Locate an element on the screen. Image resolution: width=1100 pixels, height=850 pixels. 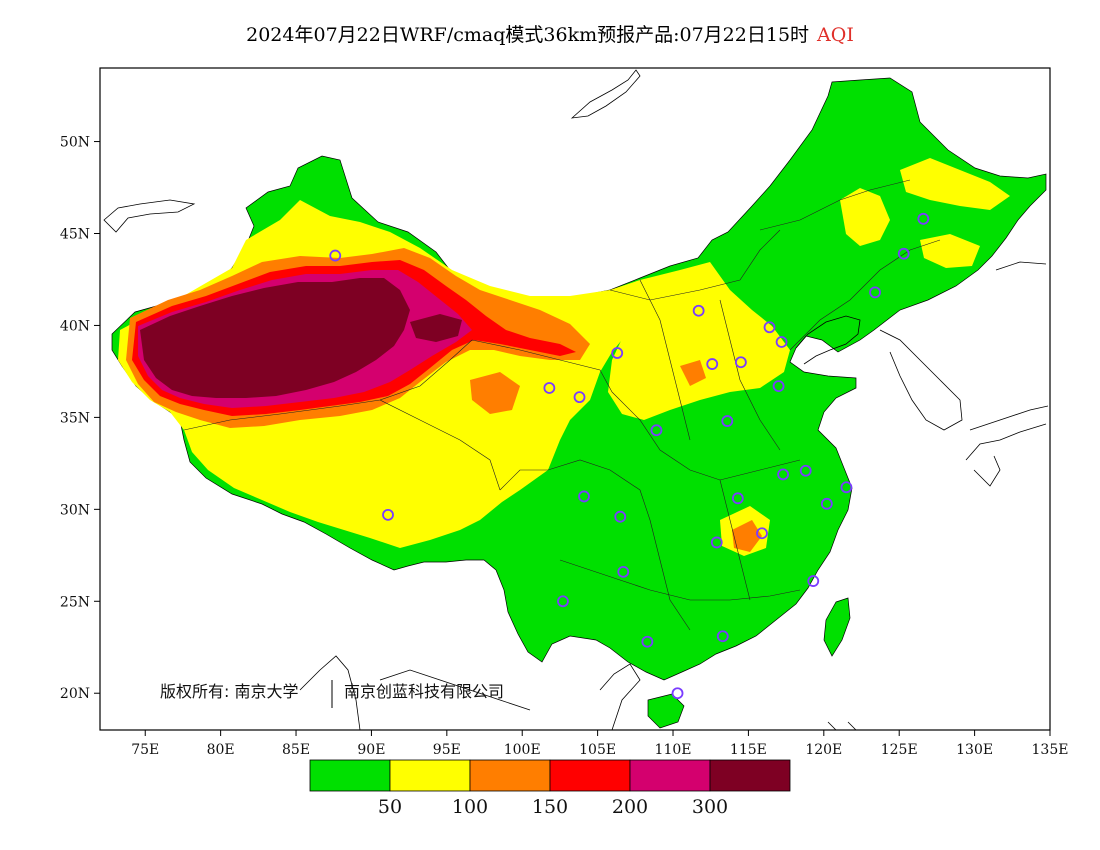
y-tick-label: 40N is located at coordinates (75, 326).